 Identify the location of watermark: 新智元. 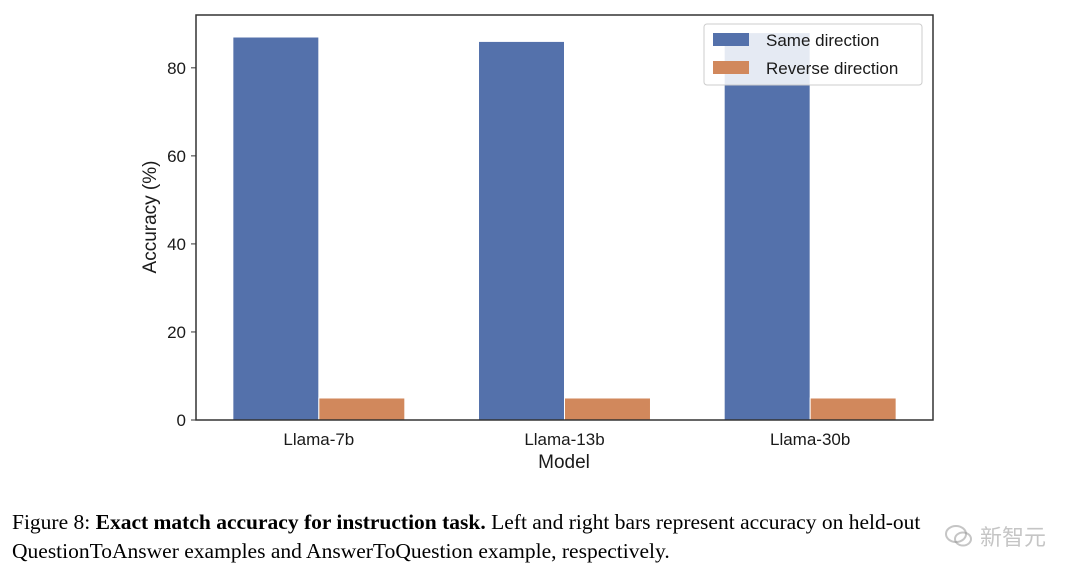
(995, 536).